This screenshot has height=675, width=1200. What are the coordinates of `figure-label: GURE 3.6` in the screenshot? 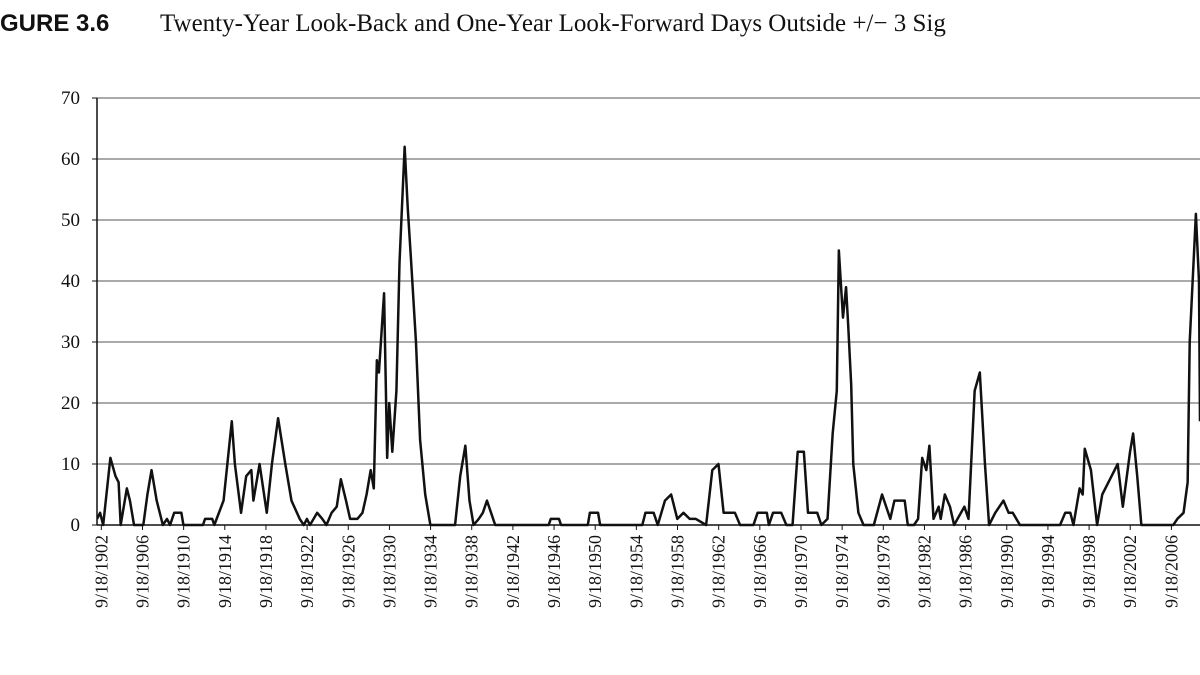 It's located at (54, 23).